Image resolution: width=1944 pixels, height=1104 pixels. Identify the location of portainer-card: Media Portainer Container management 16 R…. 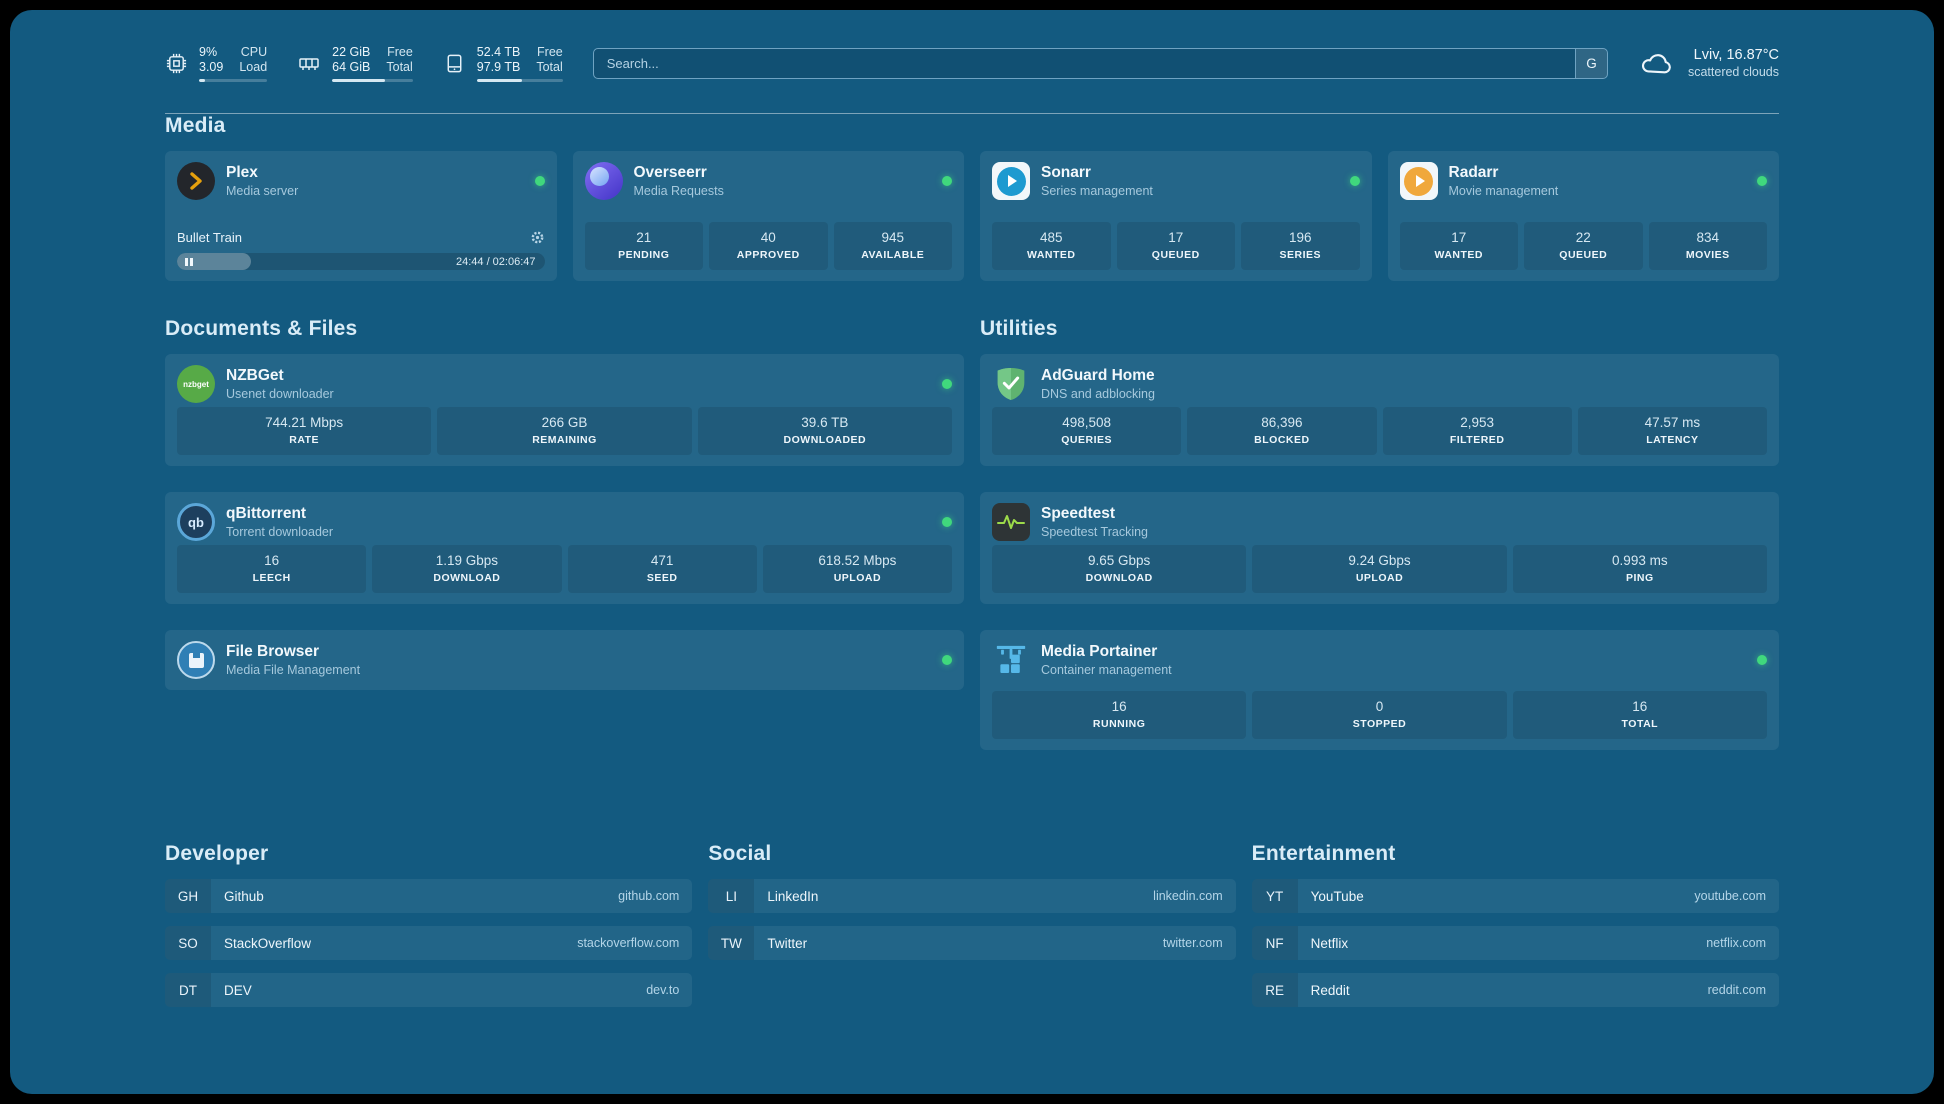
(1379, 690).